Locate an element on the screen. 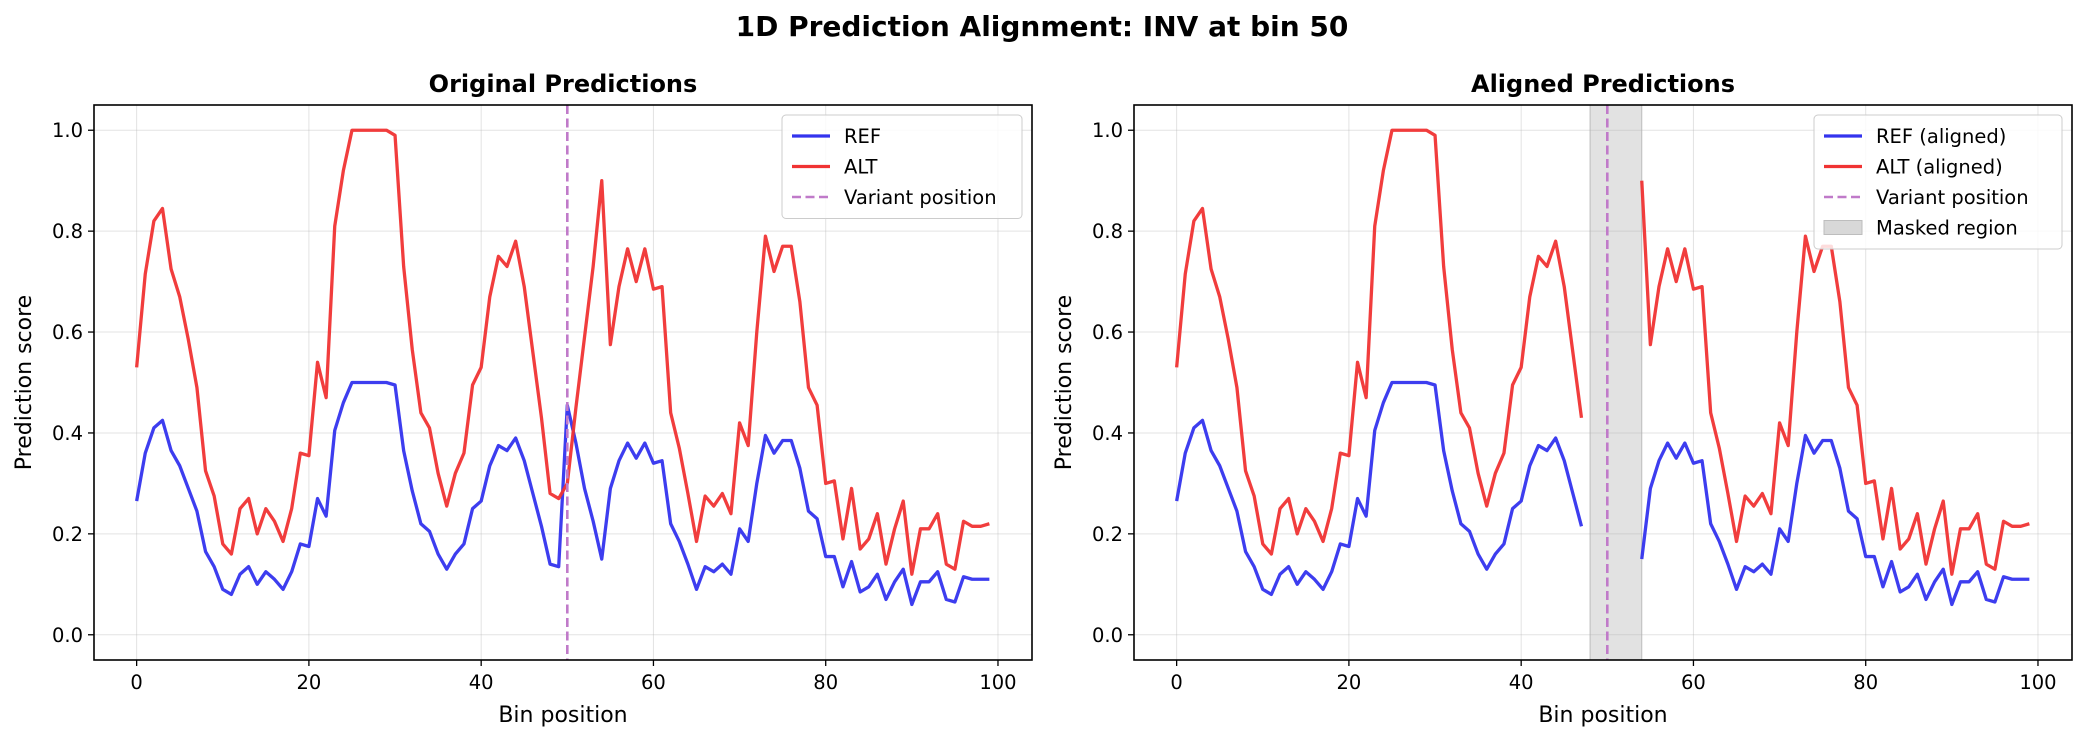  legend-label: REF is located at coordinates (862, 136).